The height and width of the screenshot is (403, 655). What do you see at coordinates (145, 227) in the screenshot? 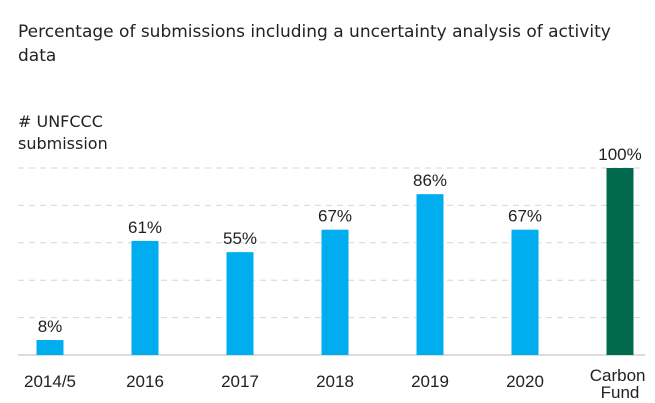
I see `data-label: 61%` at bounding box center [145, 227].